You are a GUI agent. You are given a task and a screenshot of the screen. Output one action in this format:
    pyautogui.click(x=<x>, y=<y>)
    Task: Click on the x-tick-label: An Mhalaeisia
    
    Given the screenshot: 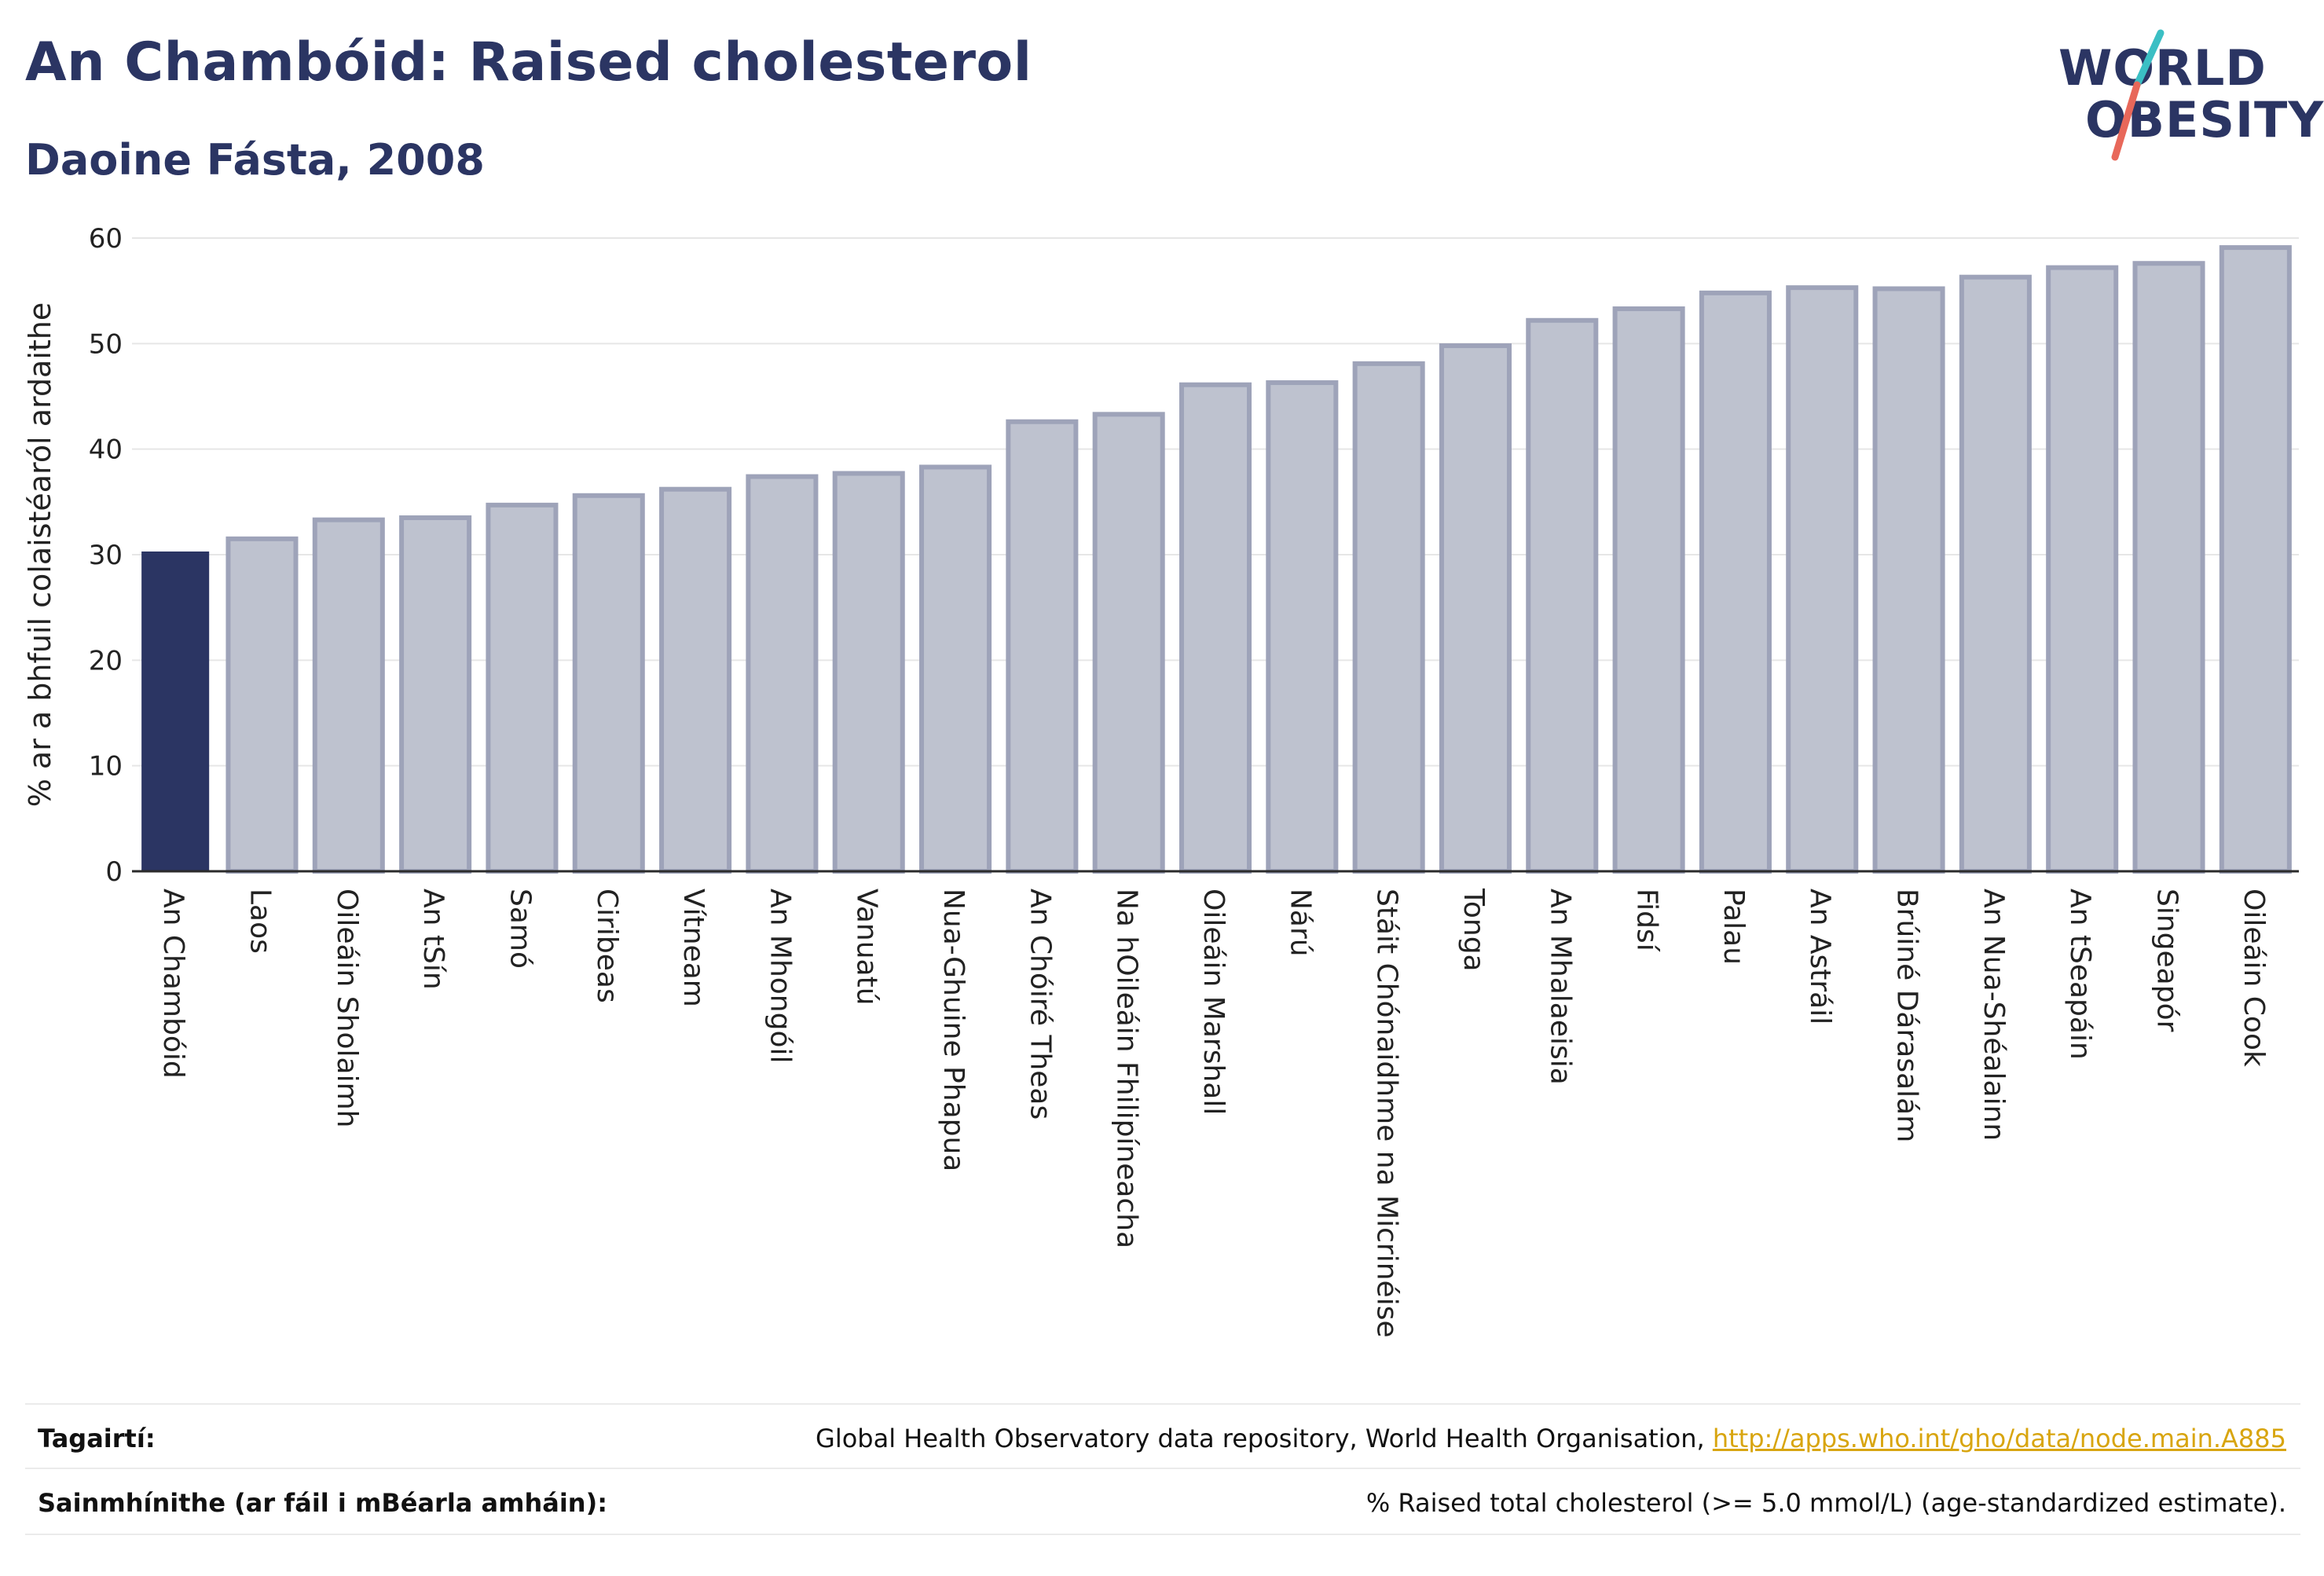 What is the action you would take?
    pyautogui.click(x=1560, y=987)
    